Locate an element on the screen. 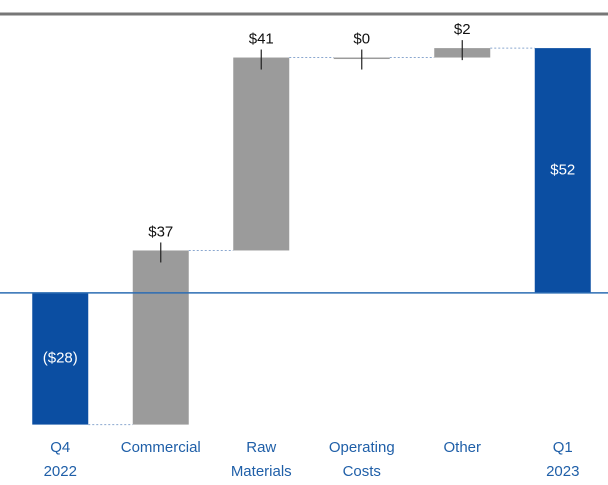 The image size is (608, 485). x-tick-label: 2023 is located at coordinates (562, 471).